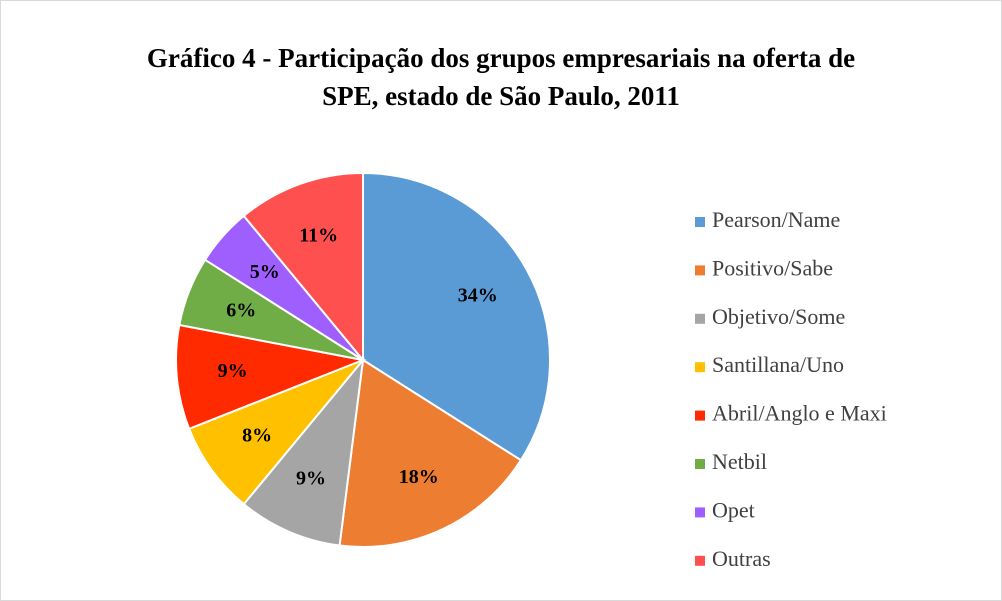 Image resolution: width=1002 pixels, height=601 pixels. What do you see at coordinates (265, 272) in the screenshot?
I see `data-label: 5%` at bounding box center [265, 272].